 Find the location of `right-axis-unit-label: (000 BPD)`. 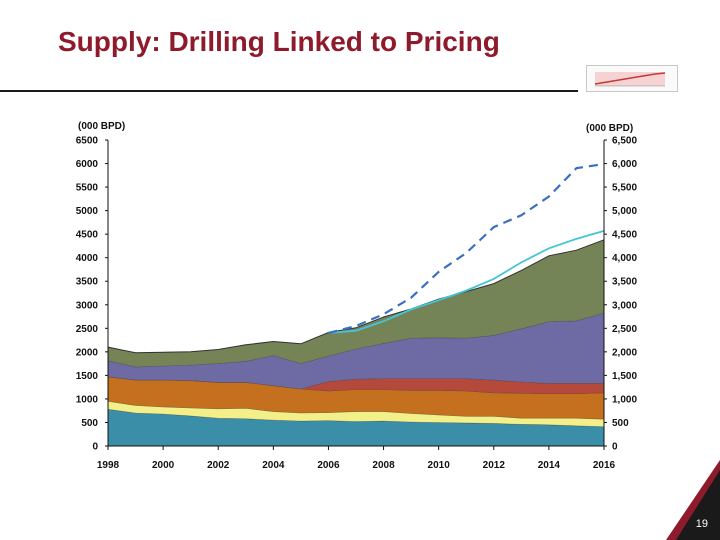

right-axis-unit-label: (000 BPD) is located at coordinates (609, 128).